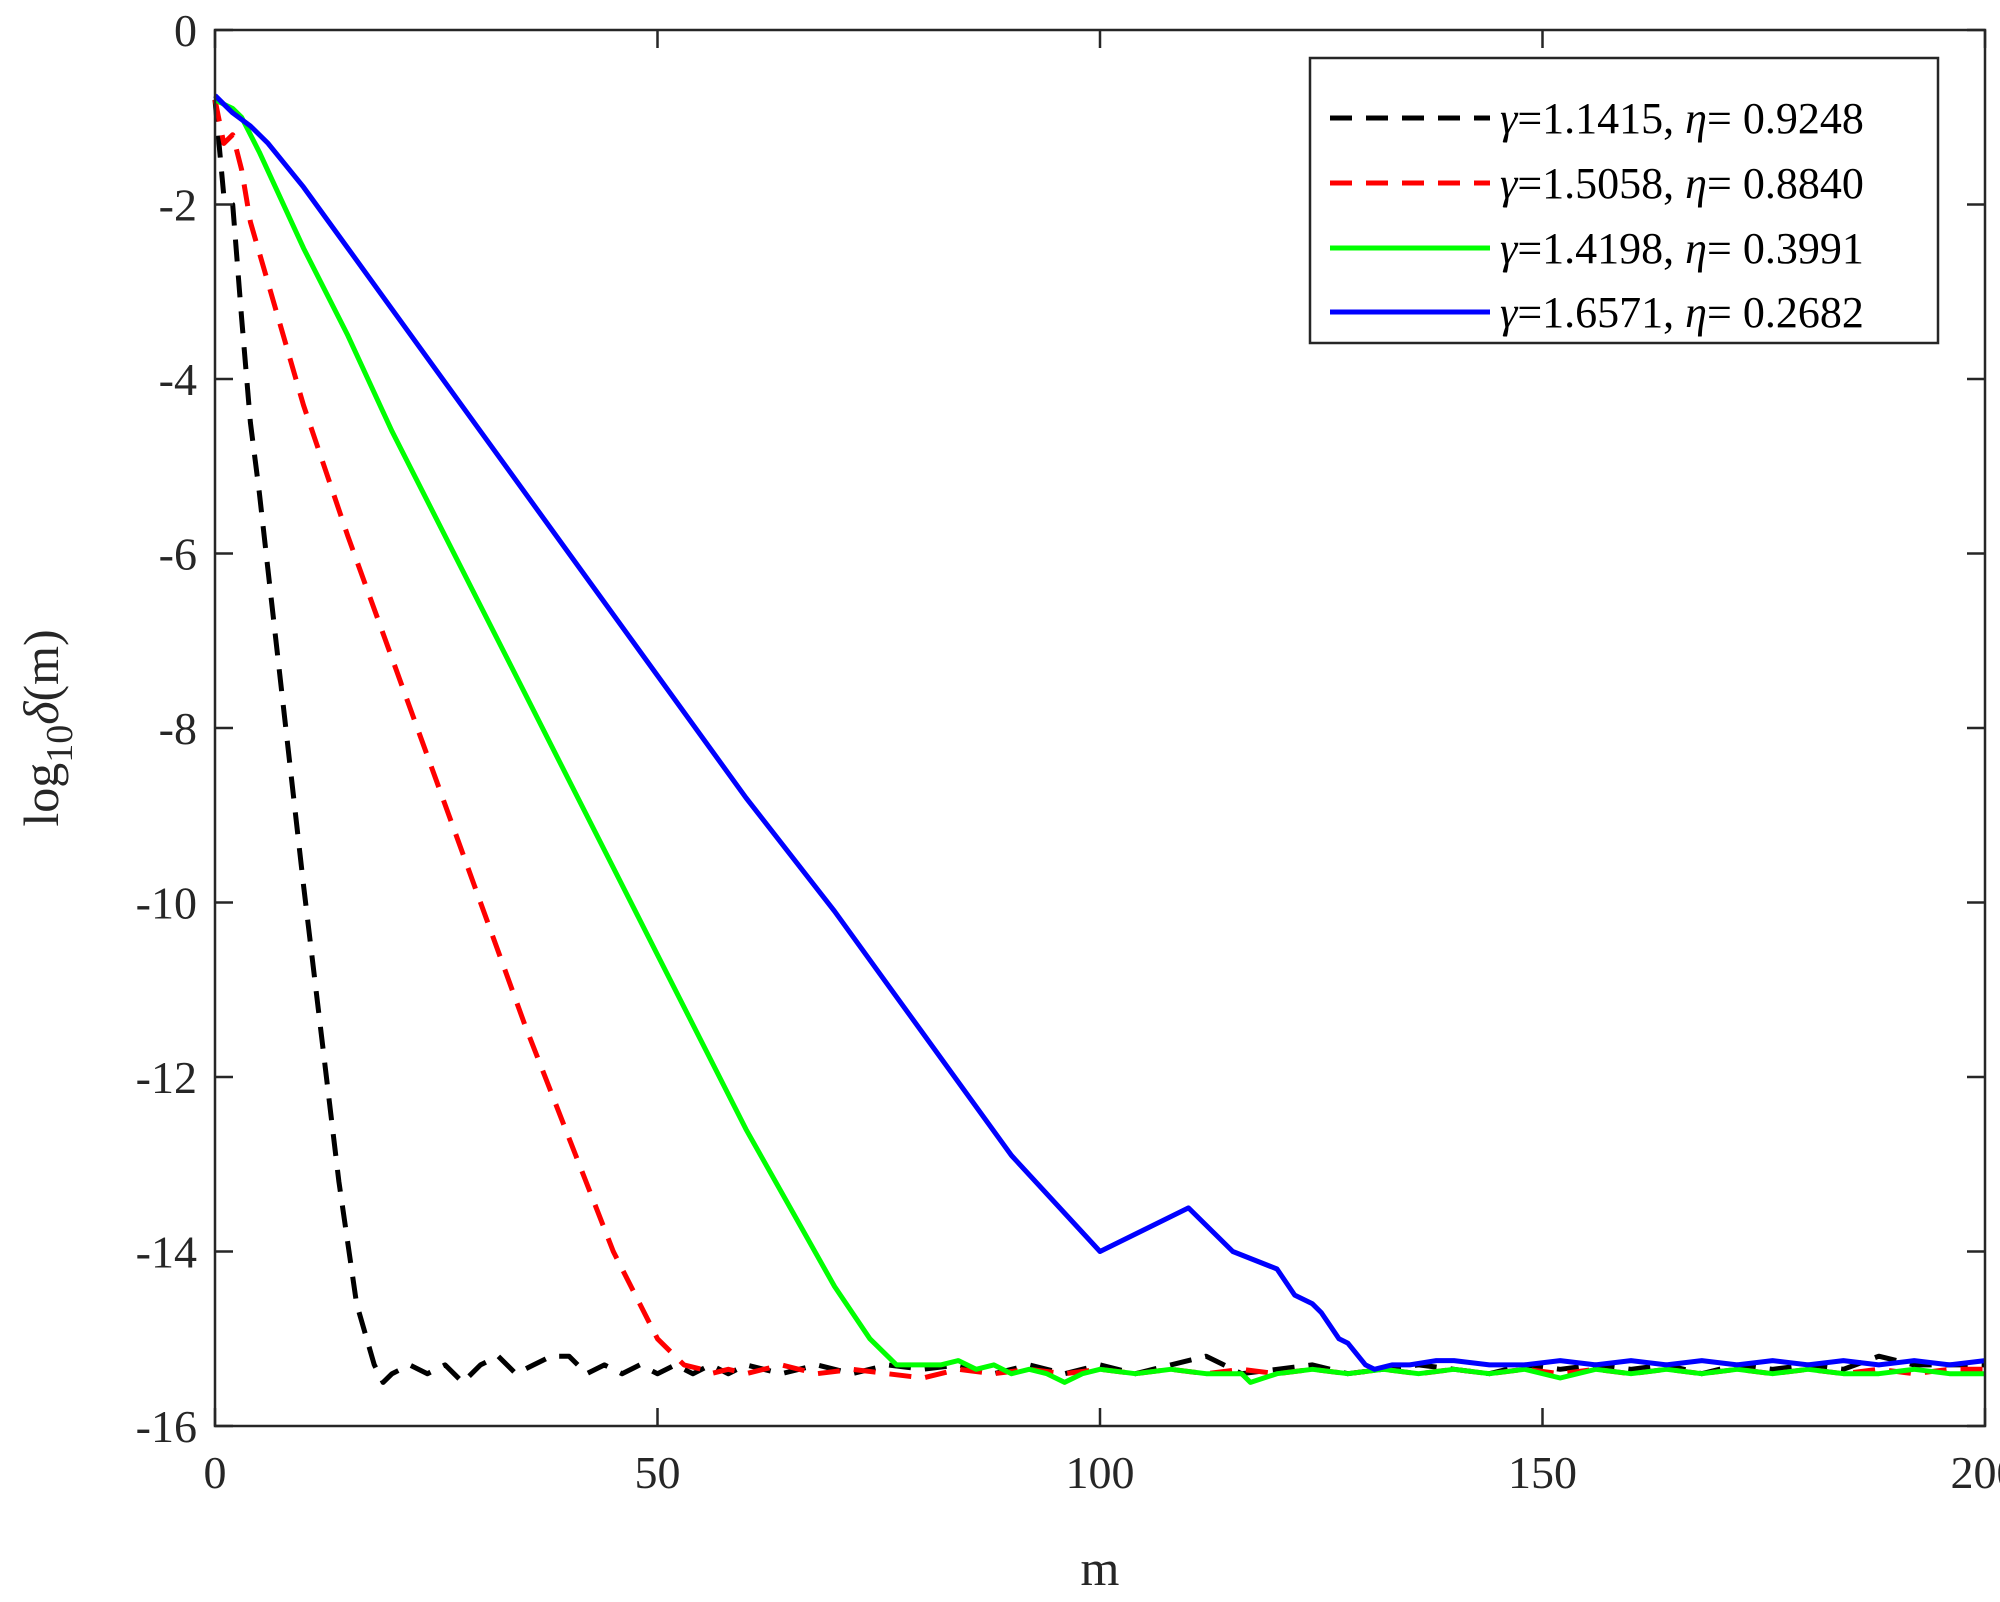 The image size is (2000, 1602). I want to click on x-tick-label: 150, so click(1542, 1472).